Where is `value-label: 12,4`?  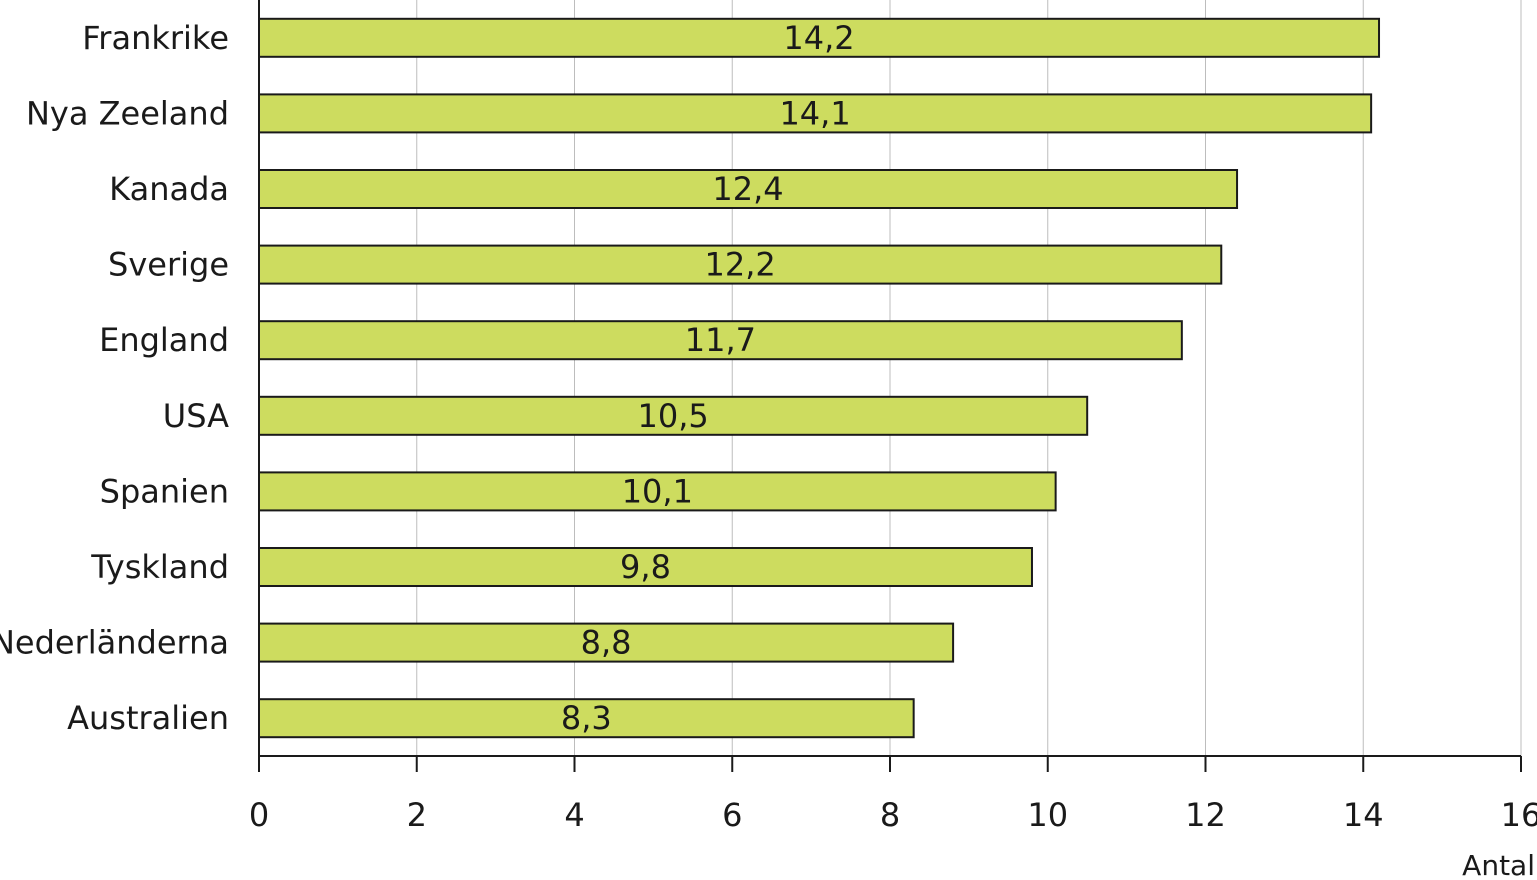 value-label: 12,4 is located at coordinates (747, 189).